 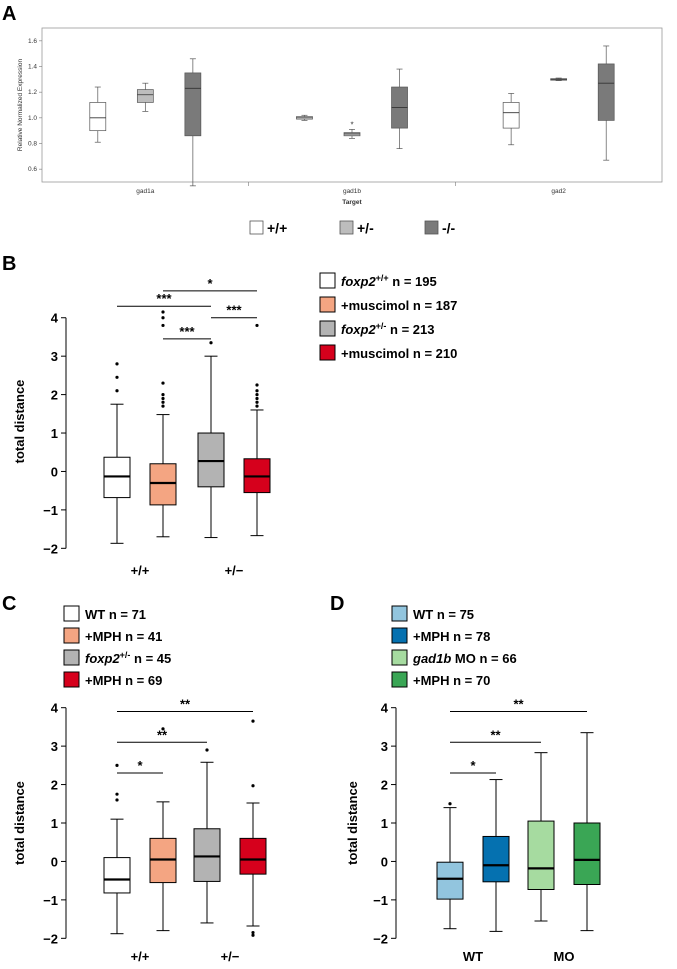 I want to click on legend-label: foxp2+/- n = 45, so click(x=128, y=658).